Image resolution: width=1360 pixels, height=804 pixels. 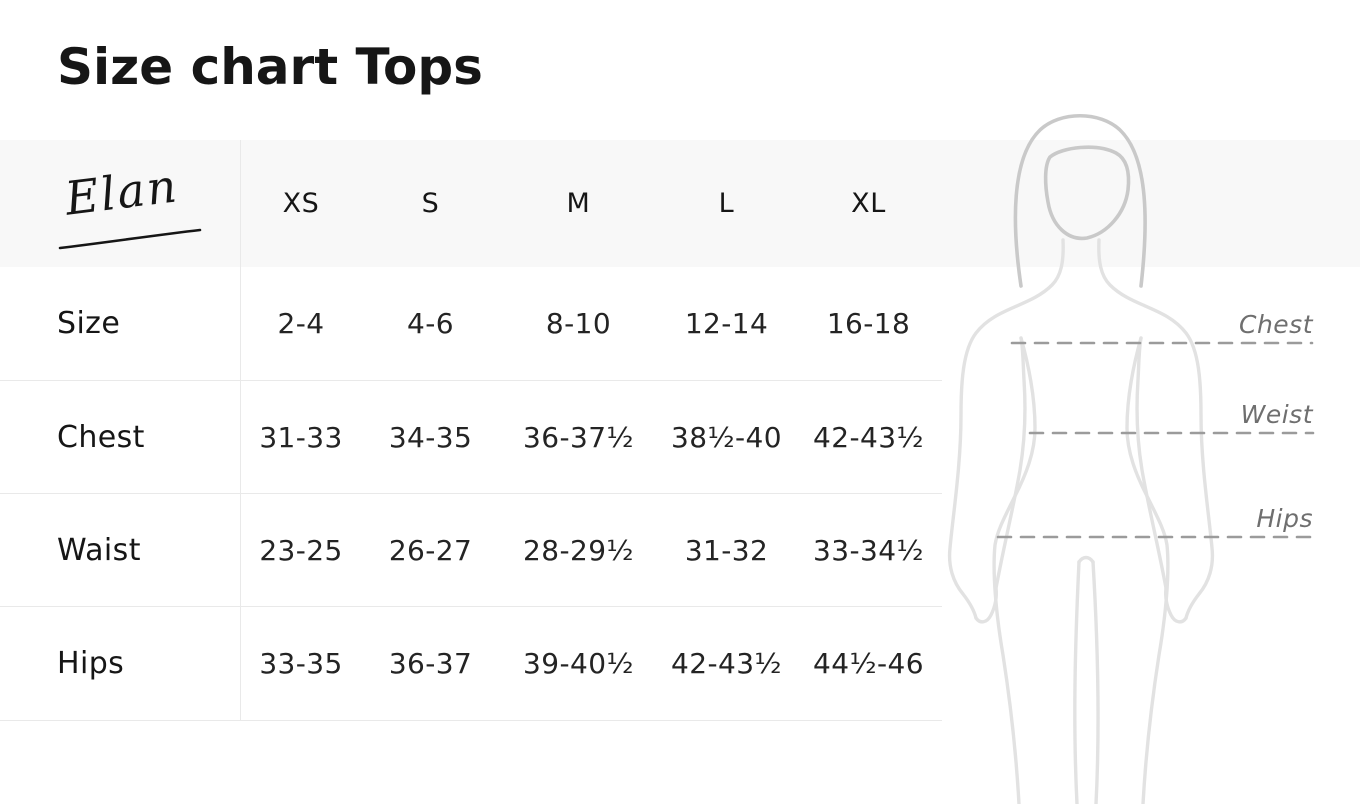 I want to click on measure-label-weist: Weist, so click(x=1276, y=414).